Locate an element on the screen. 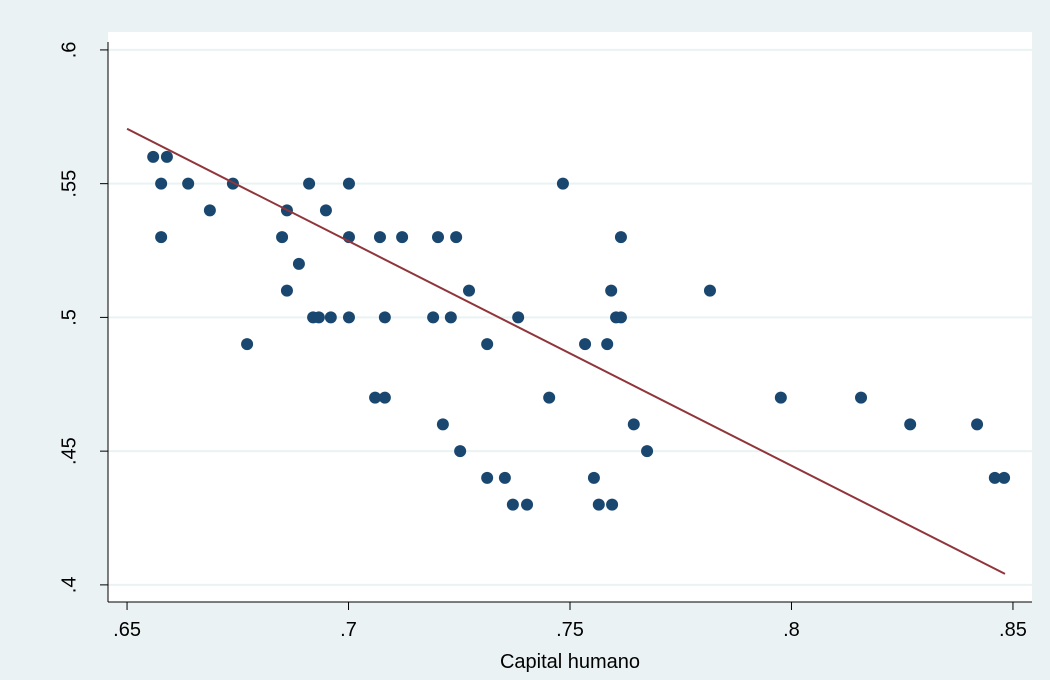 The height and width of the screenshot is (680, 1050). y-tick-label: .55 is located at coordinates (69, 184).